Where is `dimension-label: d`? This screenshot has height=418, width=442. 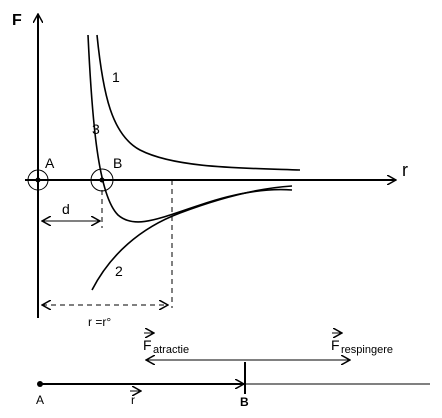
dimension-label: d is located at coordinates (66, 209).